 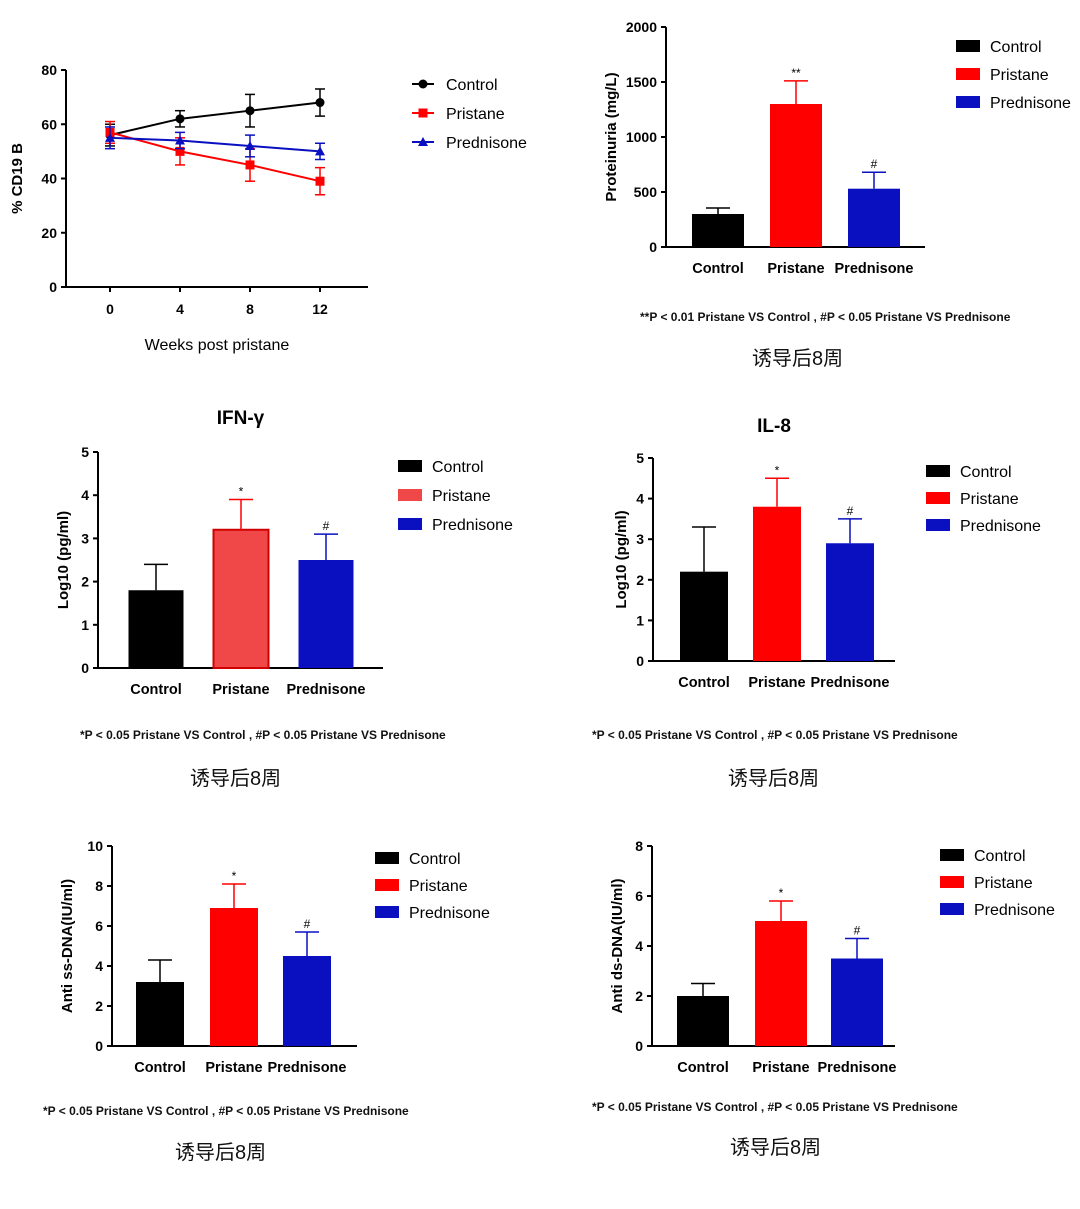 I want to click on cd19-y-tick-label: 80, so click(x=49, y=70).